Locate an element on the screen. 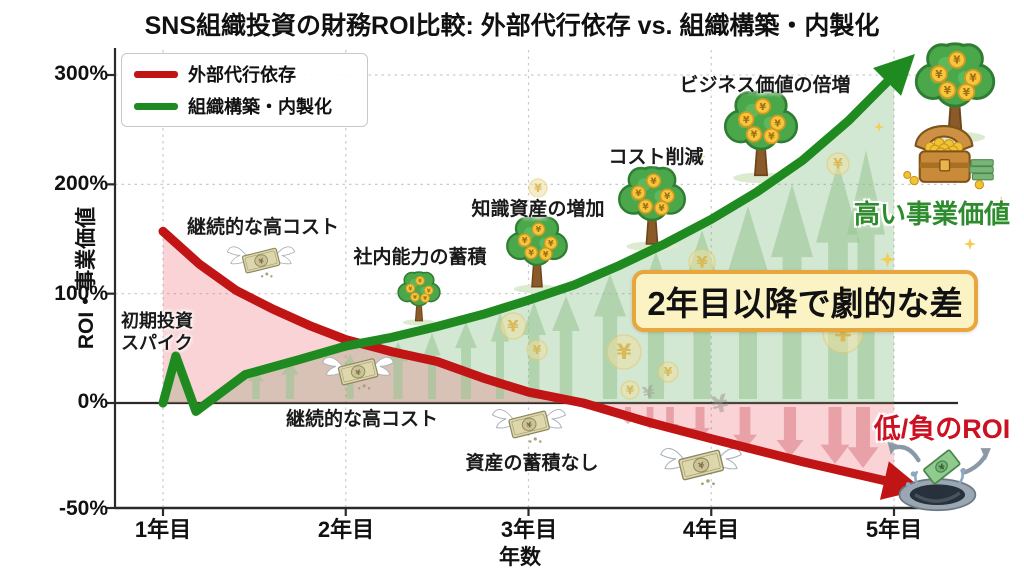  red-line-swatch is located at coordinates (156, 74).